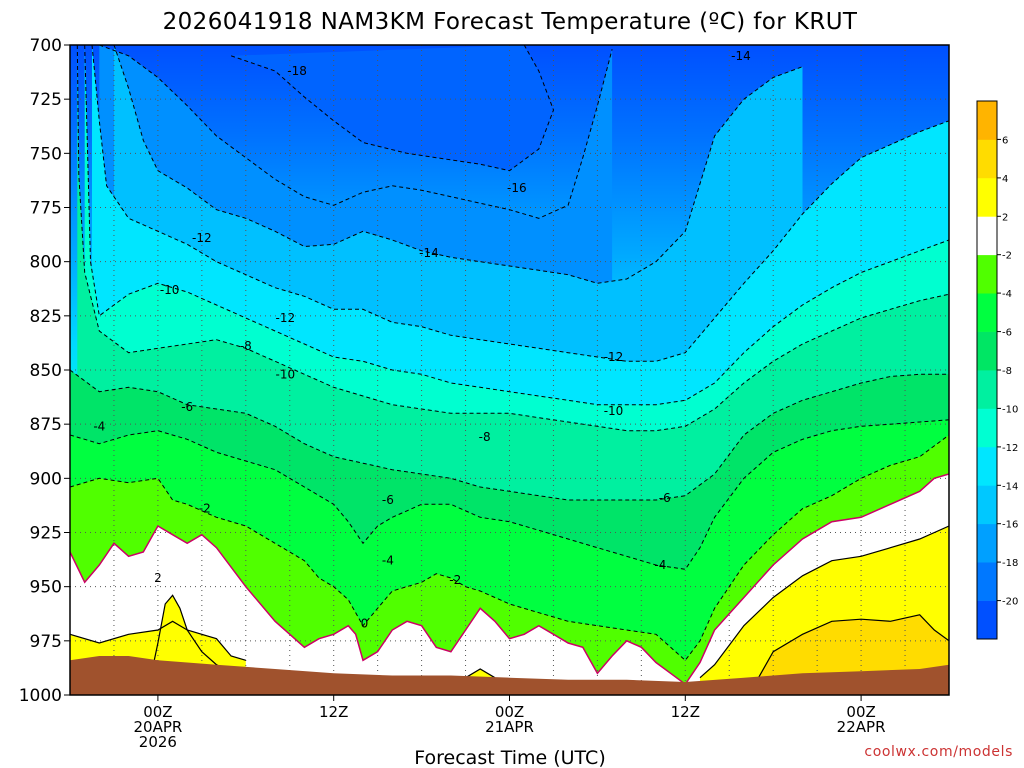 Image resolution: width=1024 pixels, height=768 pixels. What do you see at coordinates (1005, 140) in the screenshot?
I see `colorbar-tick-label: 6` at bounding box center [1005, 140].